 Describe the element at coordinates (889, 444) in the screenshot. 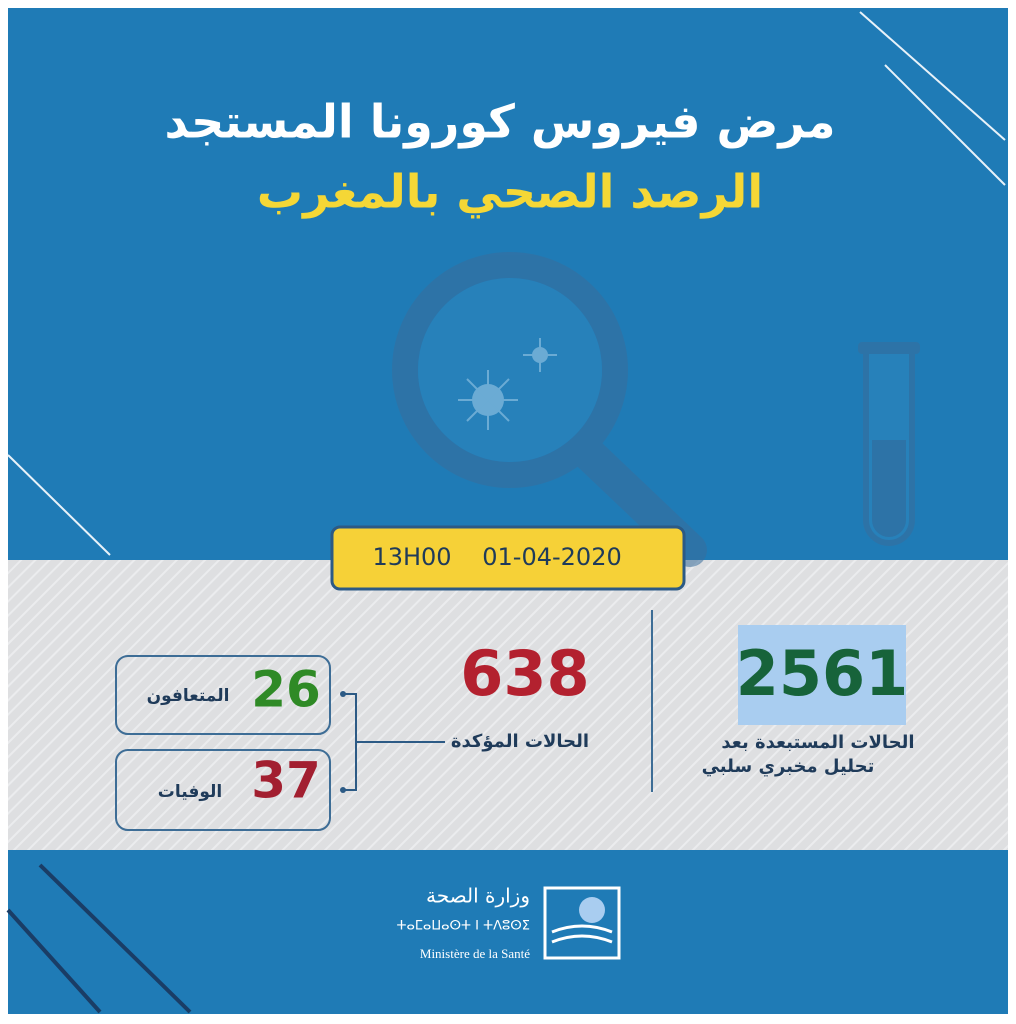

I see `test-tube-icon` at that location.